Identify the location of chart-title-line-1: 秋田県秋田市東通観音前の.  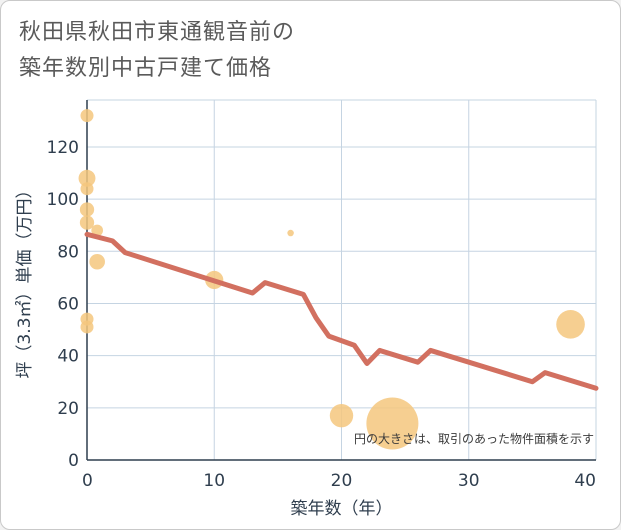
(157, 32).